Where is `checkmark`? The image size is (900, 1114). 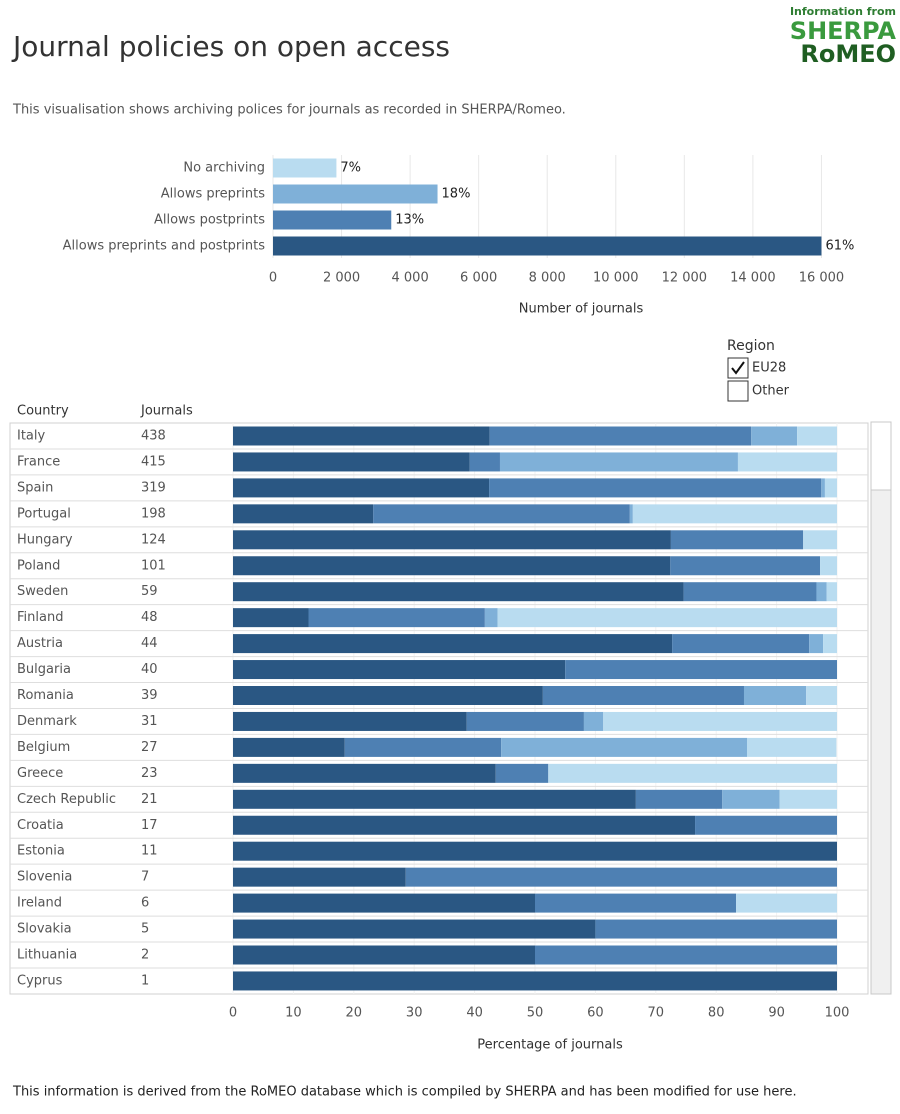 checkmark is located at coordinates (738, 368).